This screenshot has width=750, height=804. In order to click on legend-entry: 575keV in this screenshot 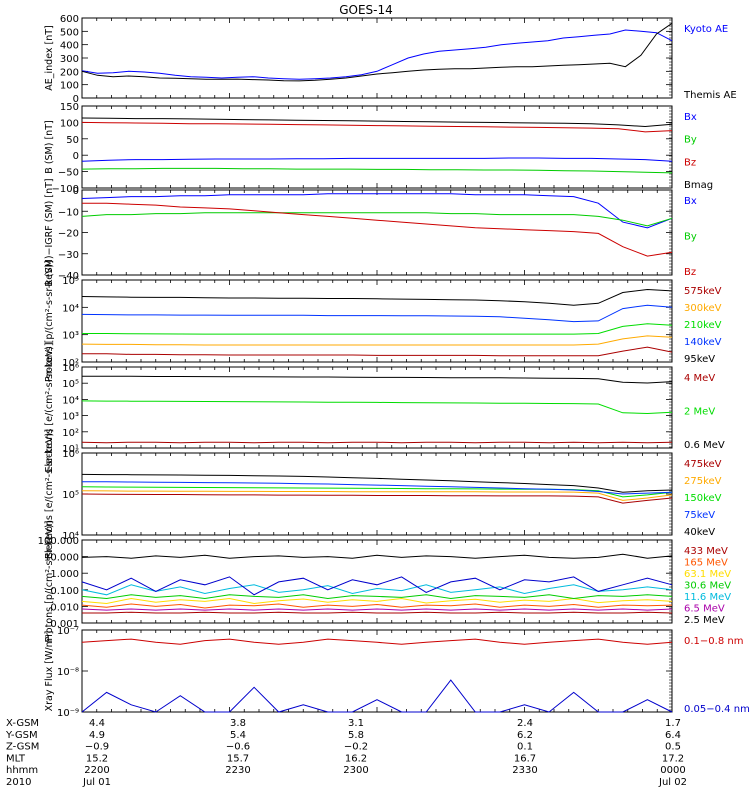, I will do `click(703, 291)`.